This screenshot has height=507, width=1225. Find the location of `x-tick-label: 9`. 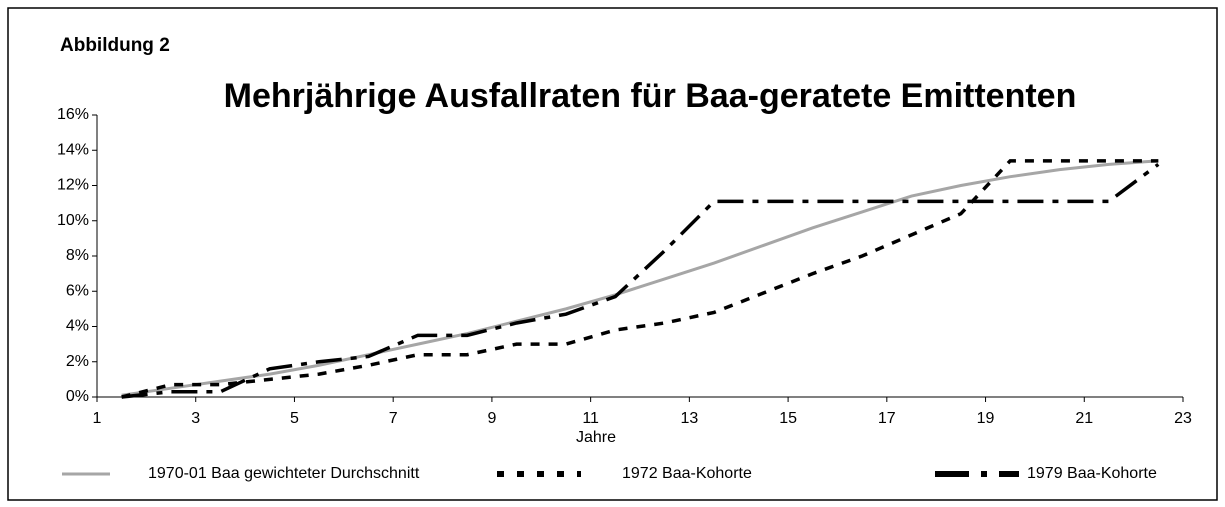

x-tick-label: 9 is located at coordinates (491, 418).